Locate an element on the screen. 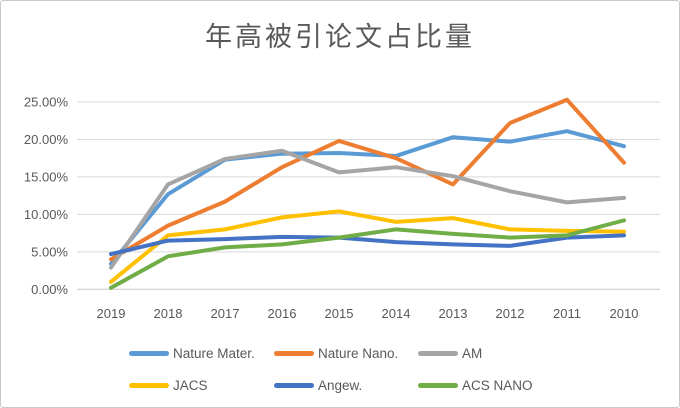 Image resolution: width=680 pixels, height=408 pixels. y-axis-tick-label: 25.00% is located at coordinates (46, 102).